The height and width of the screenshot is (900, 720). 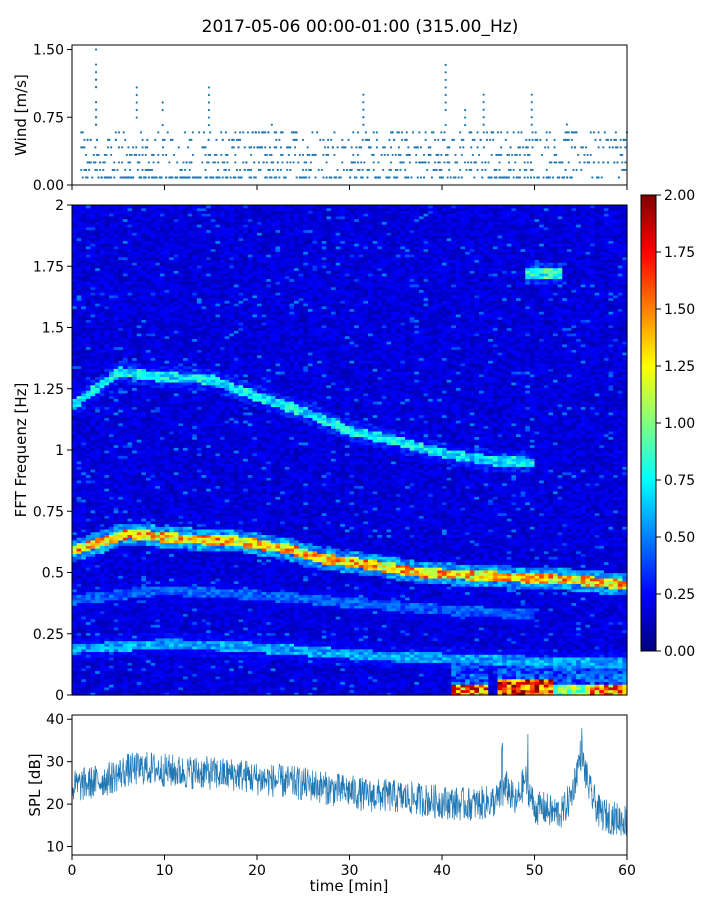 What do you see at coordinates (48, 186) in the screenshot?
I see `wind-ytick-label: 0.00` at bounding box center [48, 186].